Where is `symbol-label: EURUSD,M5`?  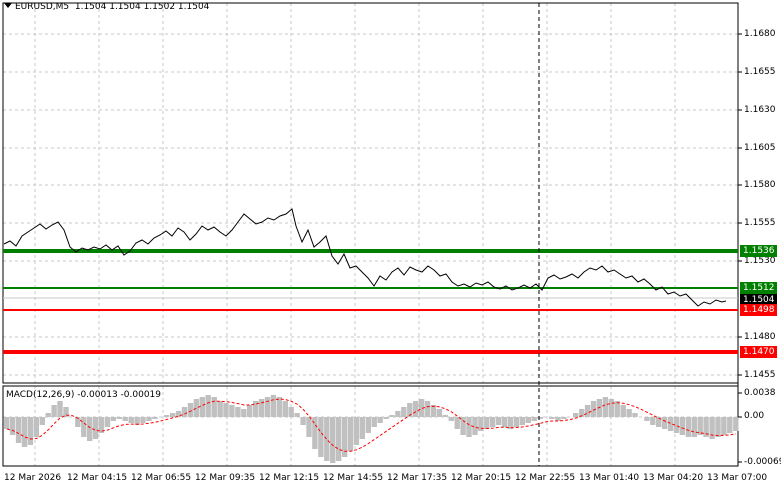
symbol-label: EURUSD,M5 is located at coordinates (42, 7).